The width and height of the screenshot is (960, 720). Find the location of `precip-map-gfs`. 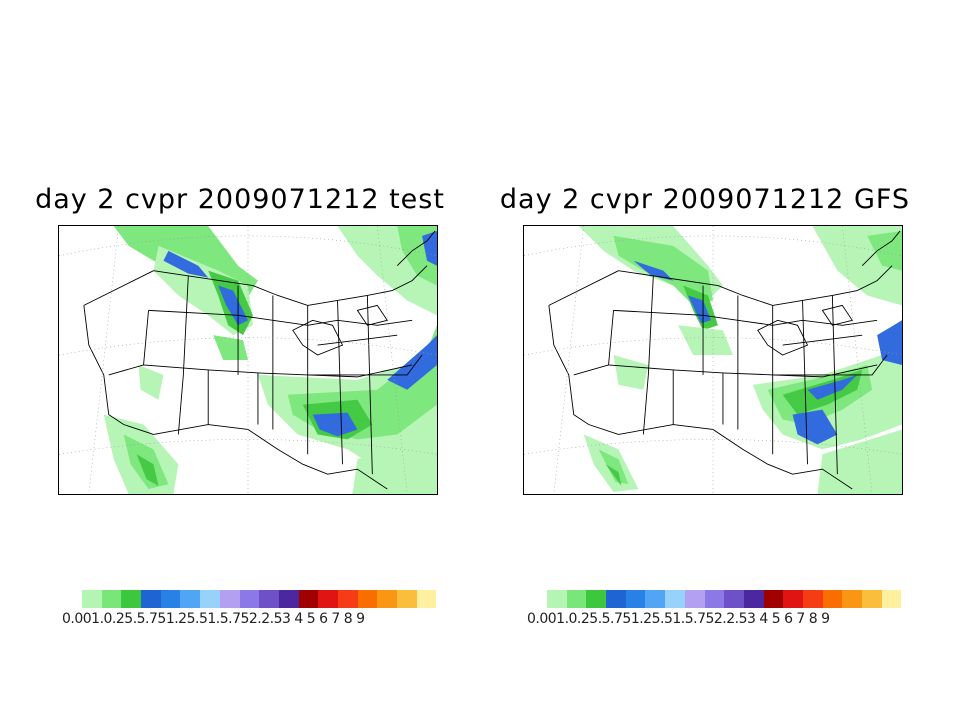

precip-map-gfs is located at coordinates (713, 360).